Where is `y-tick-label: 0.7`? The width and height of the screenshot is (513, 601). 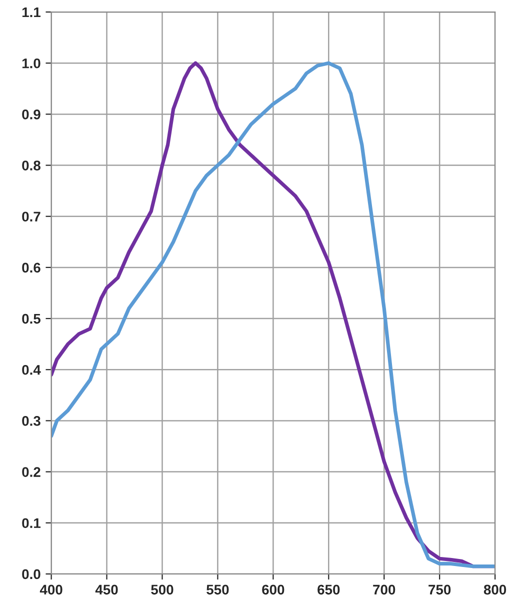
y-tick-label: 0.7 is located at coordinates (31, 217).